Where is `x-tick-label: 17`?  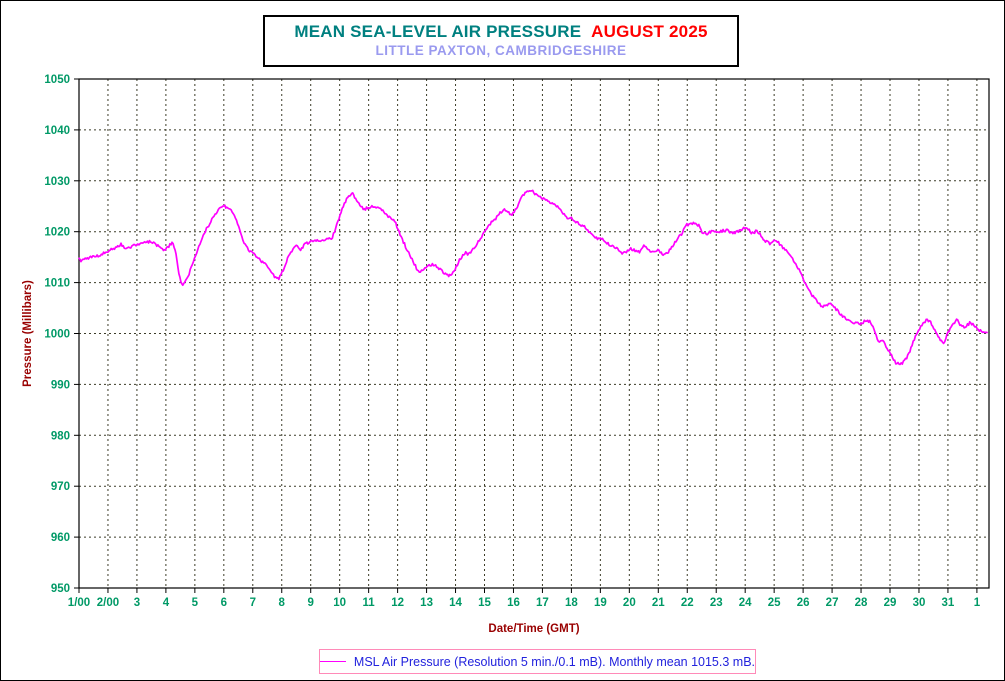
x-tick-label: 17 is located at coordinates (542, 603).